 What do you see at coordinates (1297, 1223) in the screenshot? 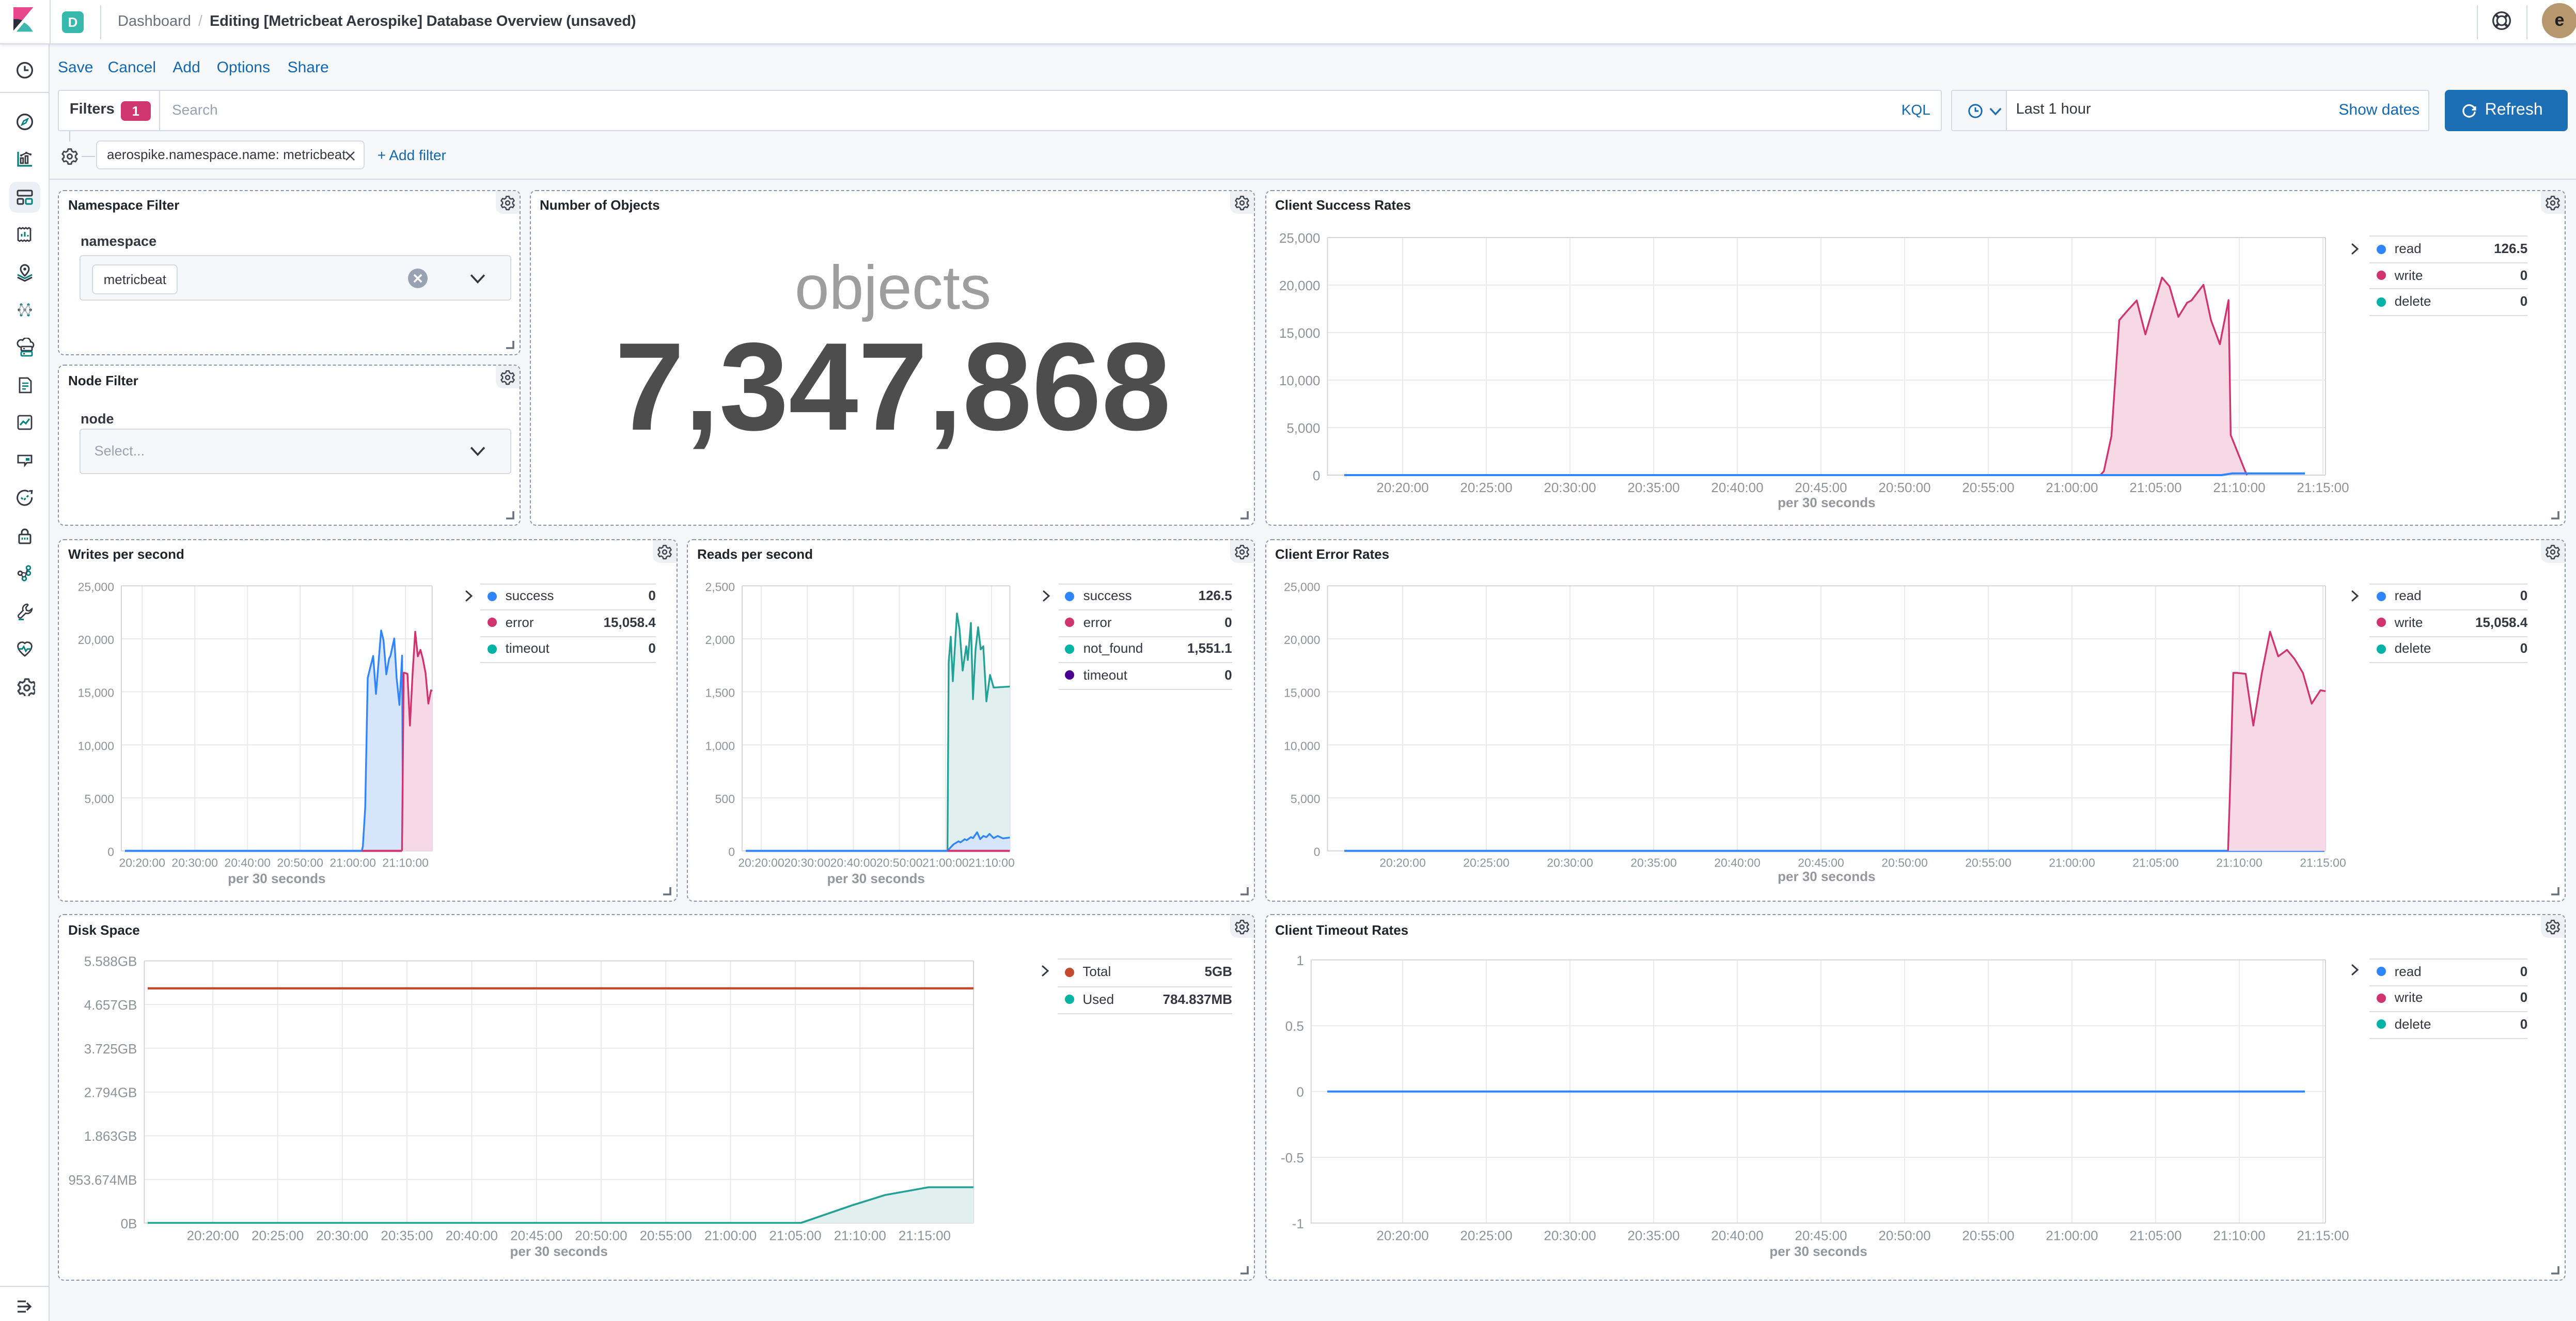
I see `svg-text: -1` at bounding box center [1297, 1223].